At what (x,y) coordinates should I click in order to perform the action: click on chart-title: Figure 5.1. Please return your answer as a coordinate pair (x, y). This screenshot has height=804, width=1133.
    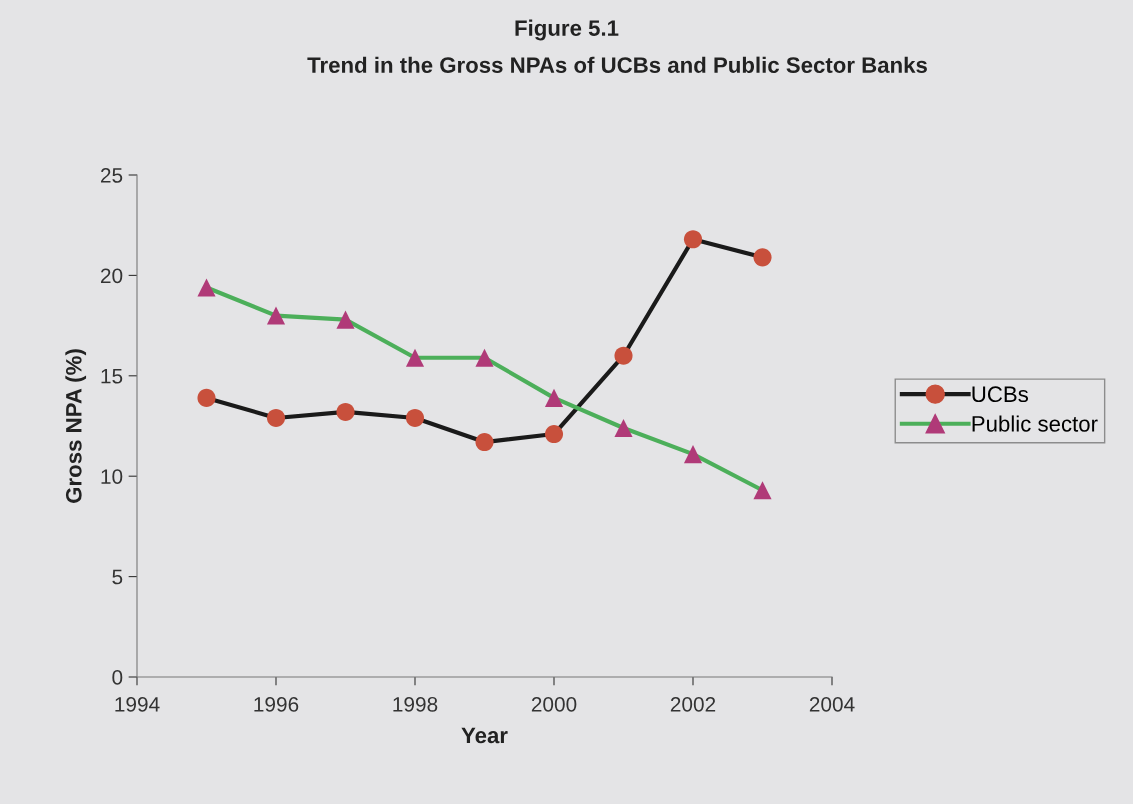
    Looking at the image, I should click on (567, 30).